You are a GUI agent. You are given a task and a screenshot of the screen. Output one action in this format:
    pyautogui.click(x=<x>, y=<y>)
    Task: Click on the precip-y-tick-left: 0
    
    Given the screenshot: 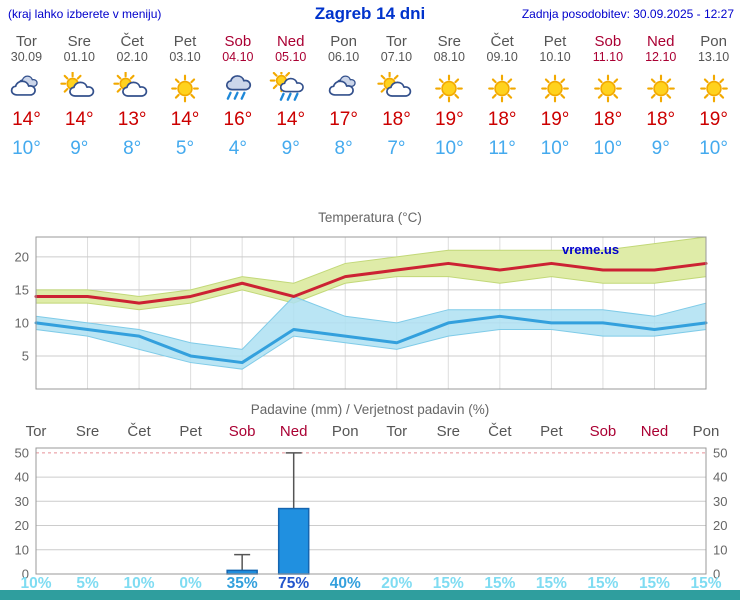 What is the action you would take?
    pyautogui.click(x=25, y=574)
    